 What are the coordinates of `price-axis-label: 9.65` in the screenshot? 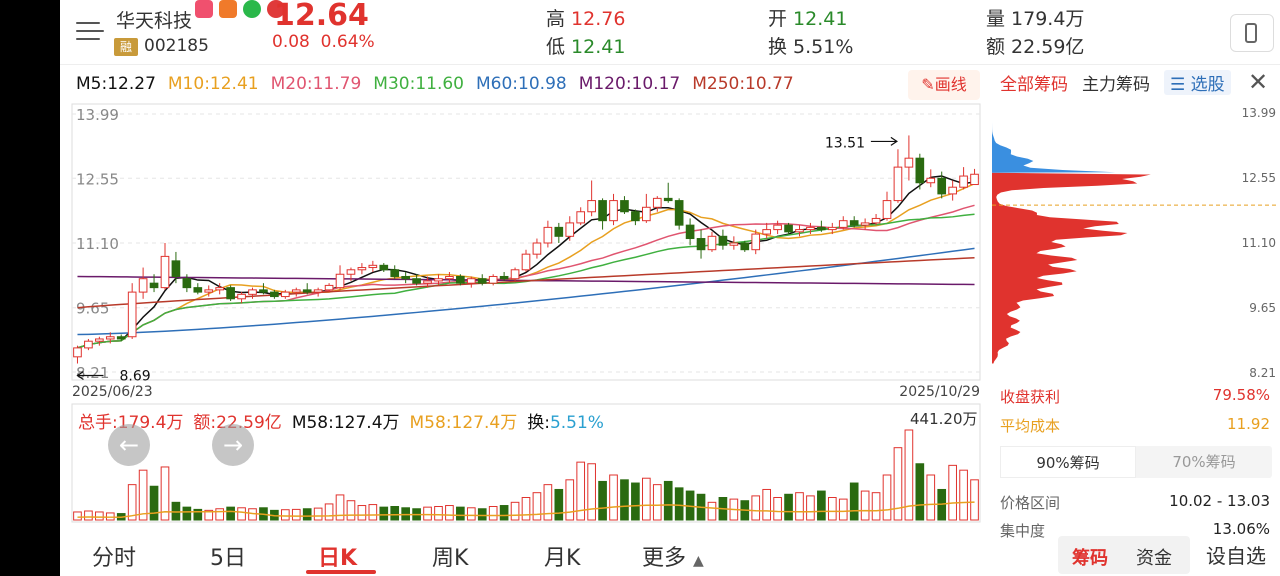 It's located at (92, 309).